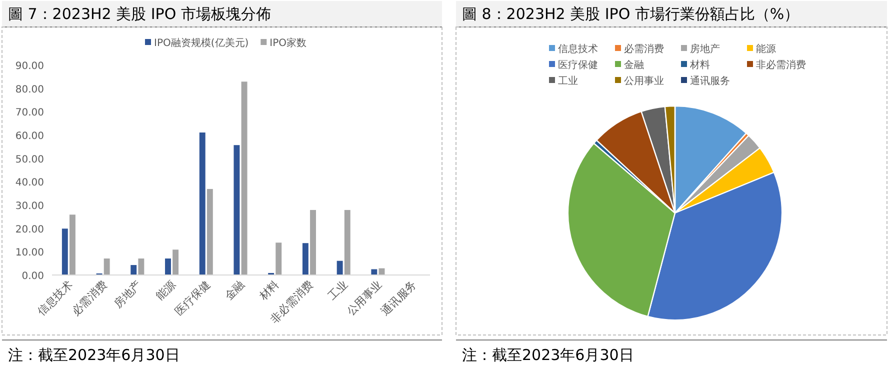 This screenshot has height=374, width=889. I want to click on y-tick-label: 10.00, so click(29, 253).